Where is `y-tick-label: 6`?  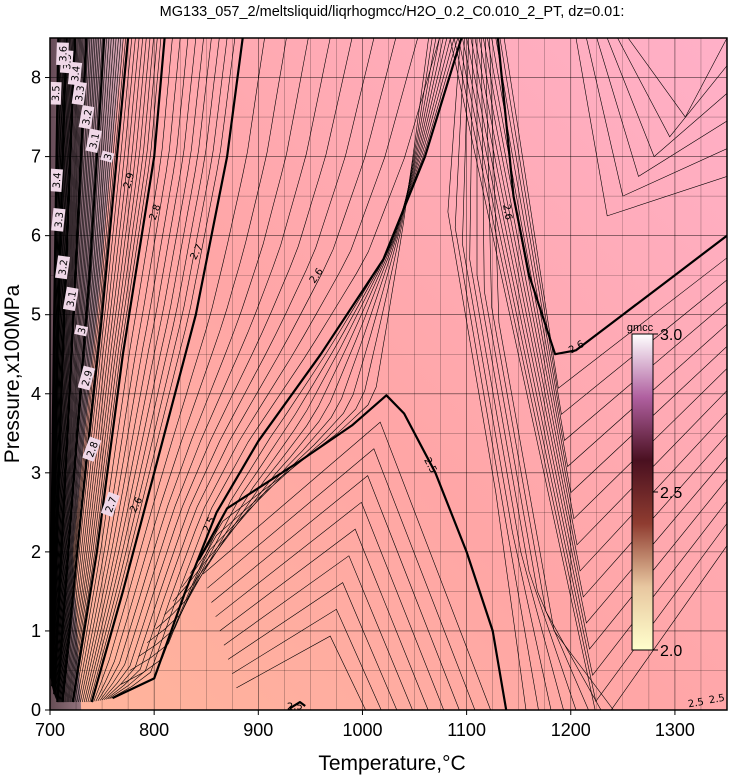
y-tick-label: 6 is located at coordinates (36, 236).